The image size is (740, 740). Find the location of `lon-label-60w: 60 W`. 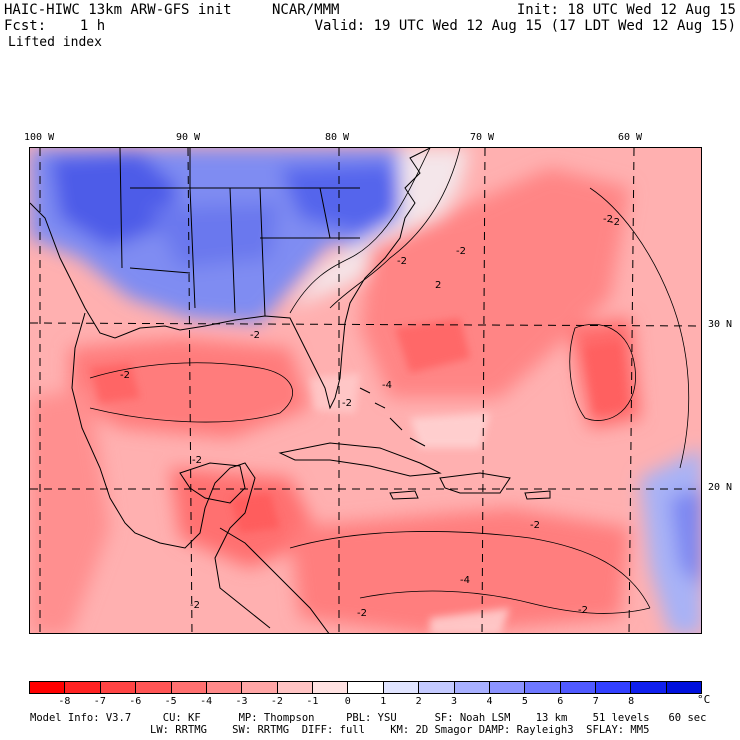

lon-label-60w: 60 W is located at coordinates (630, 137).